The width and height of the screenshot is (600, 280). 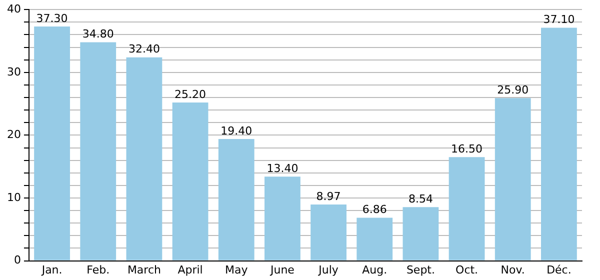 I want to click on y-tick-label: 10, so click(x=13, y=197).